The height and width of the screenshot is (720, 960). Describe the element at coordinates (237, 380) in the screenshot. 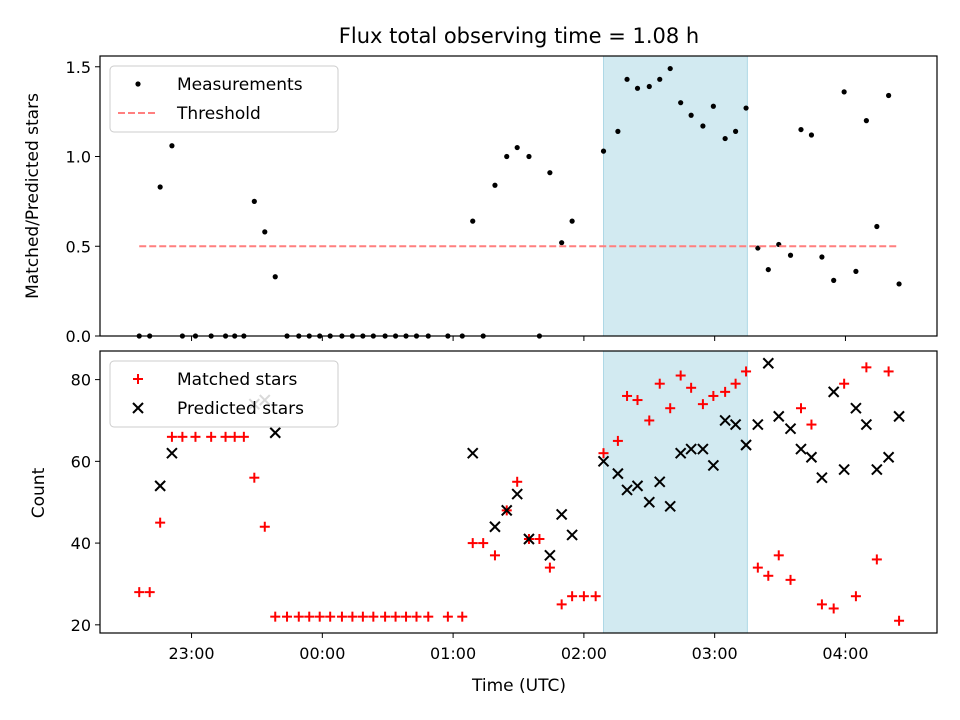

I see `legend-label-1-0: Matched stars` at that location.